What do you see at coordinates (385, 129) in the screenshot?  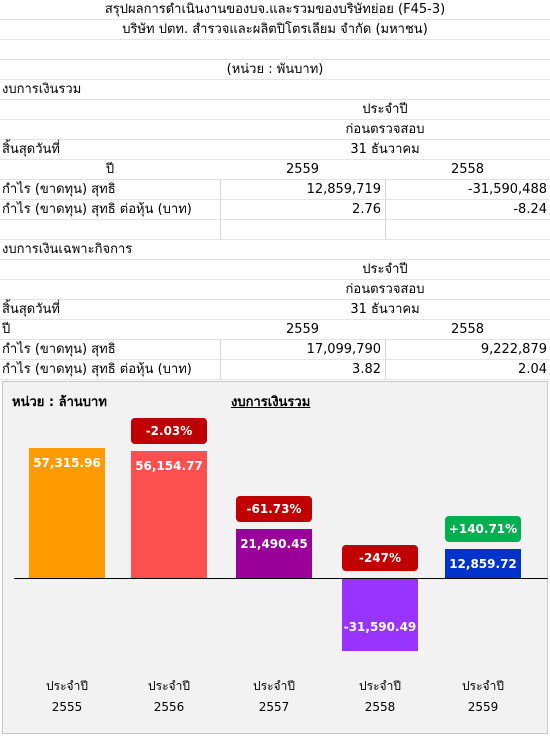 I see `consolidated-audit: ก่อนตรวจสอบ` at bounding box center [385, 129].